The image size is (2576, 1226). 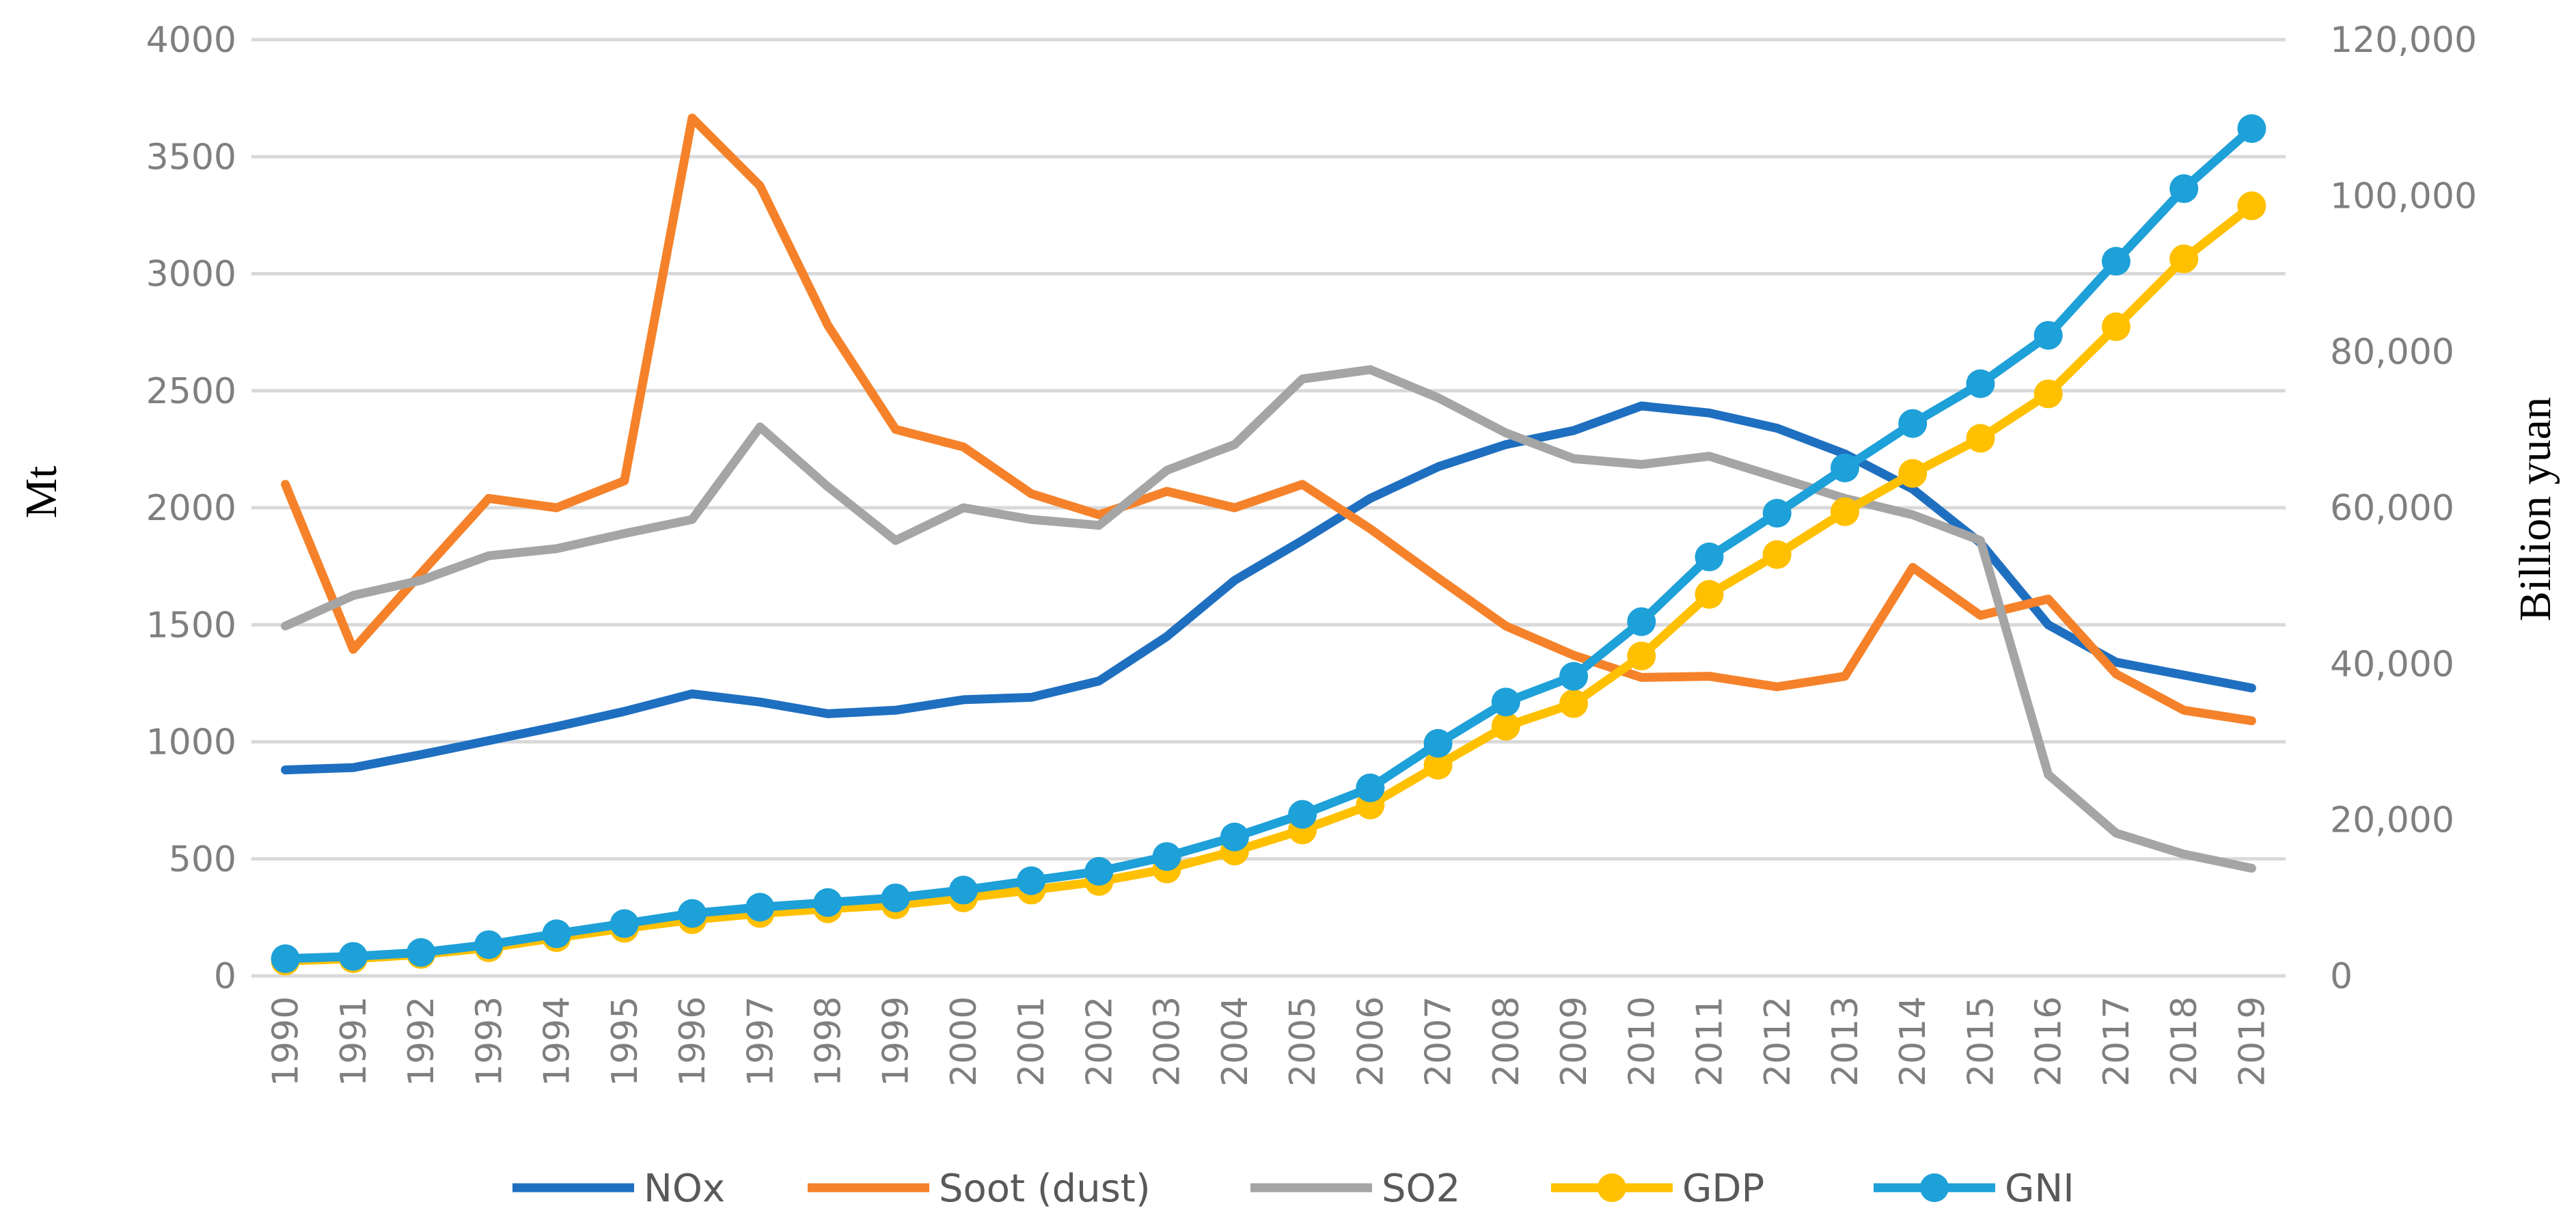 I want to click on x-tick-label: 2002, so click(x=1099, y=1041).